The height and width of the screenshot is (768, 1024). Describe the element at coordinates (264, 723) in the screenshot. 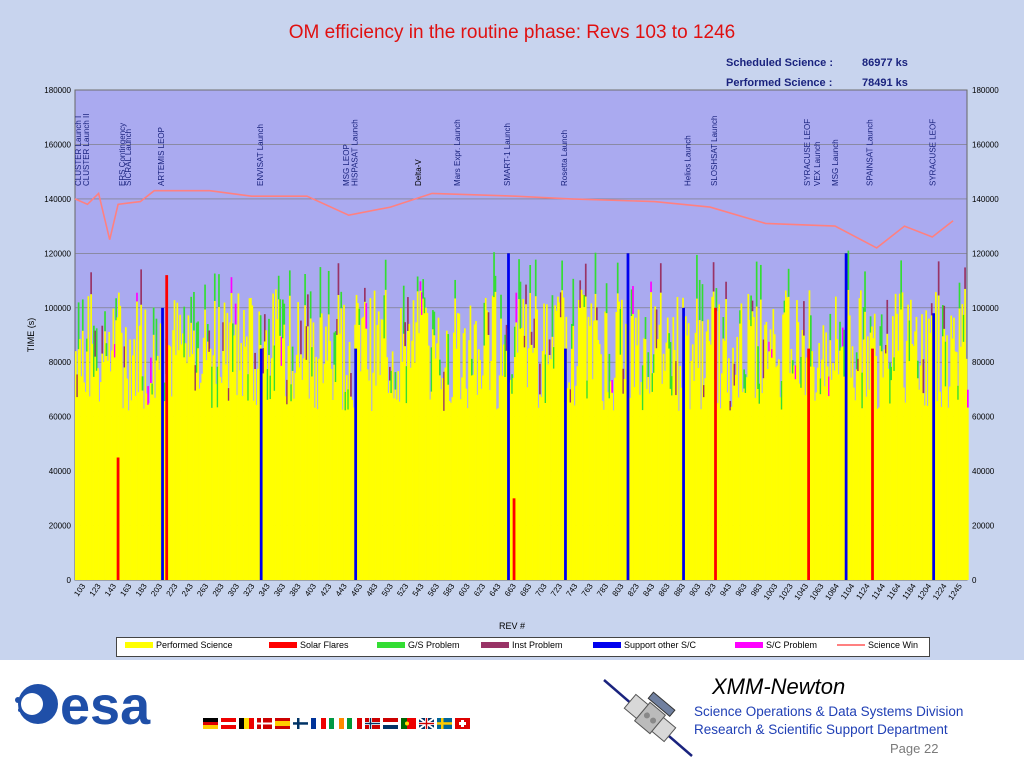

I see `flag-denmark-icon` at that location.